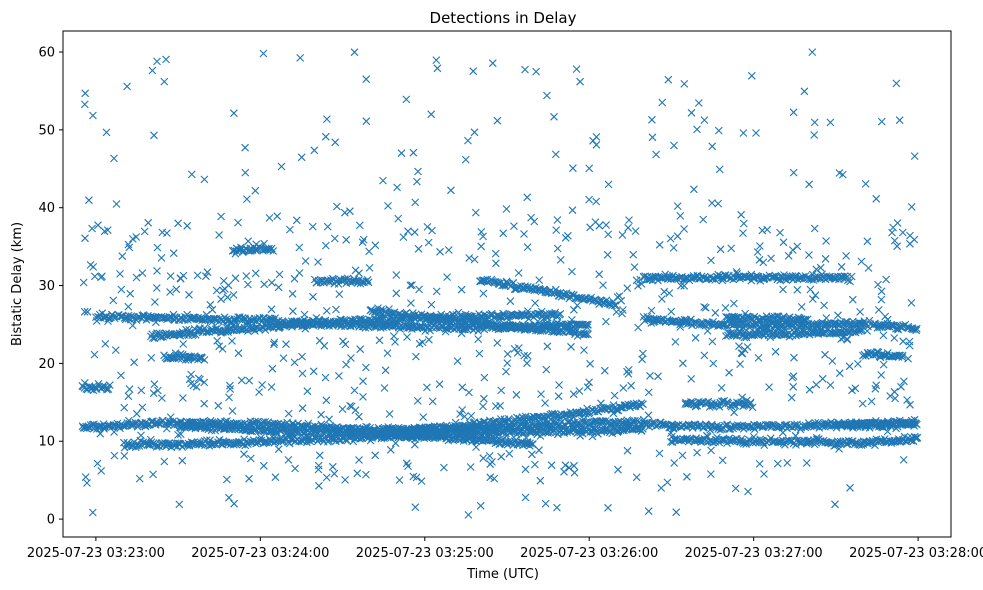 This screenshot has width=983, height=590. Describe the element at coordinates (17, 284) in the screenshot. I see `y-axis-label: Bistatic Delay (km)` at that location.